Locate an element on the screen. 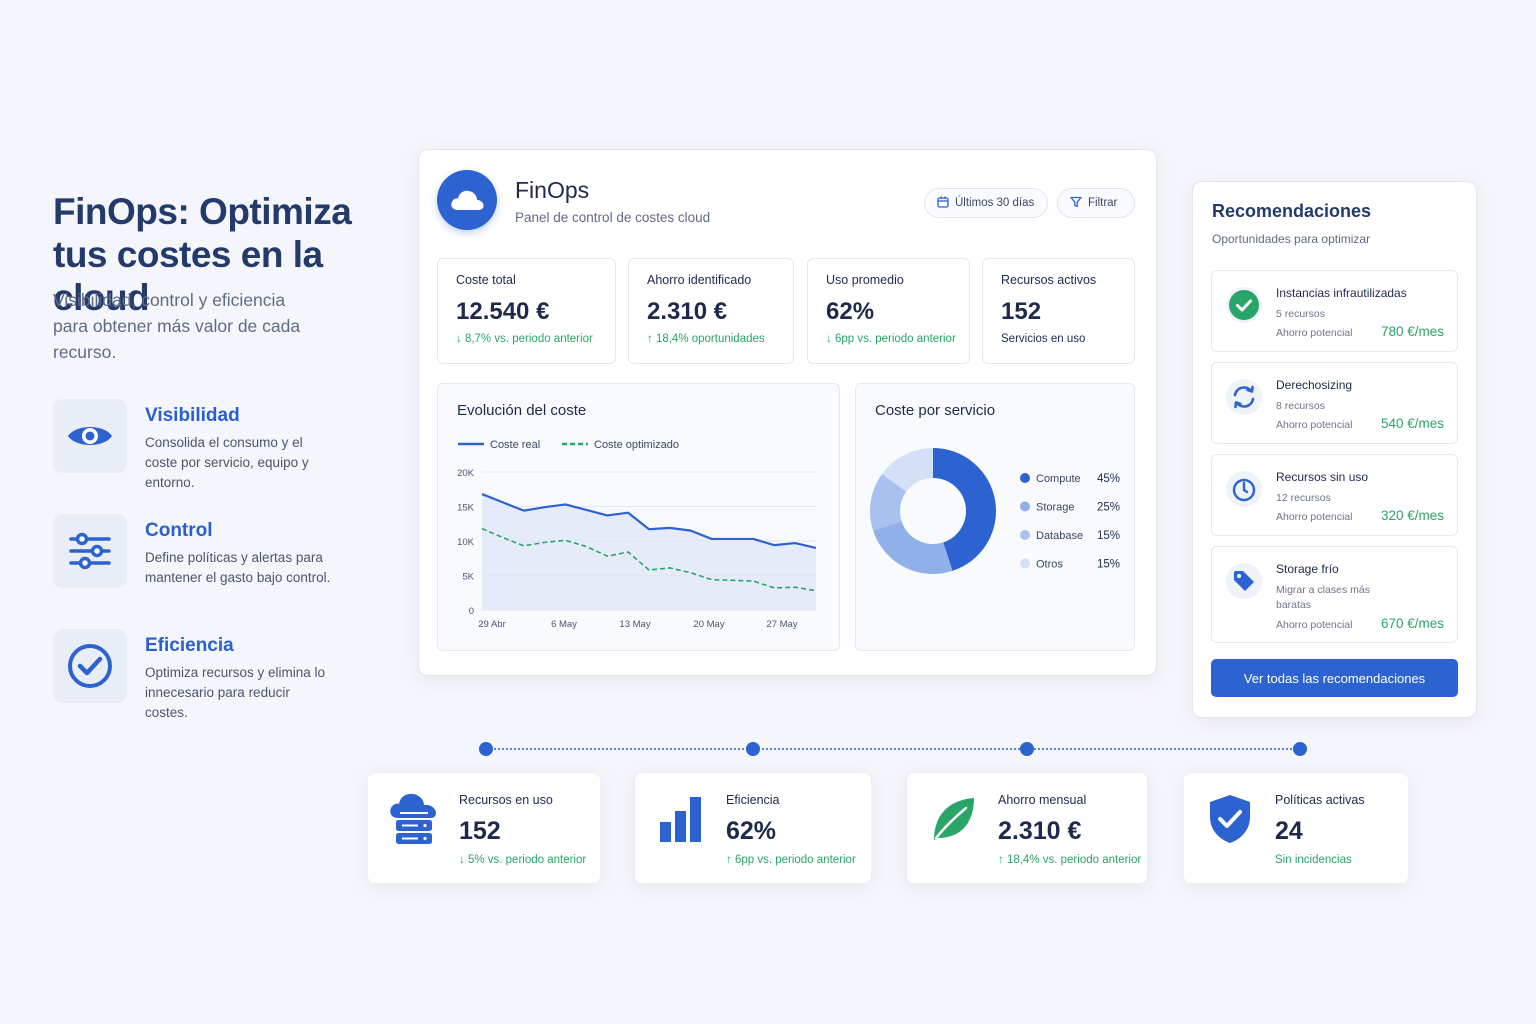  kpi-label: Coste total is located at coordinates (486, 280).